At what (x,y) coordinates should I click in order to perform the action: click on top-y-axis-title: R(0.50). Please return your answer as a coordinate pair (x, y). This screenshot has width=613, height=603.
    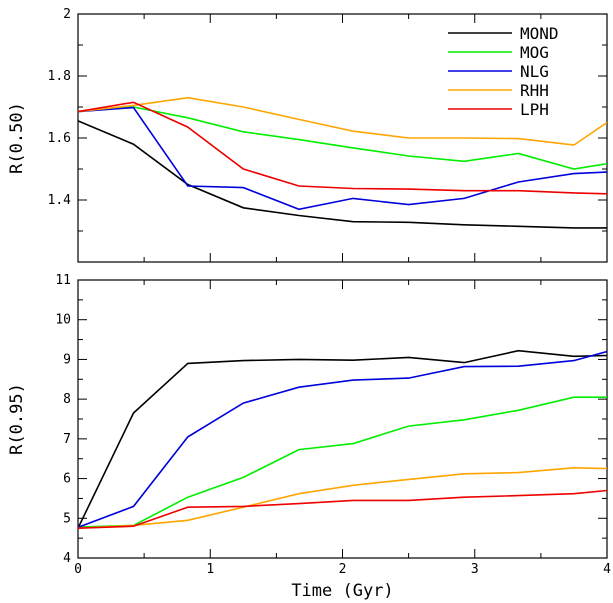
    Looking at the image, I should click on (17, 138).